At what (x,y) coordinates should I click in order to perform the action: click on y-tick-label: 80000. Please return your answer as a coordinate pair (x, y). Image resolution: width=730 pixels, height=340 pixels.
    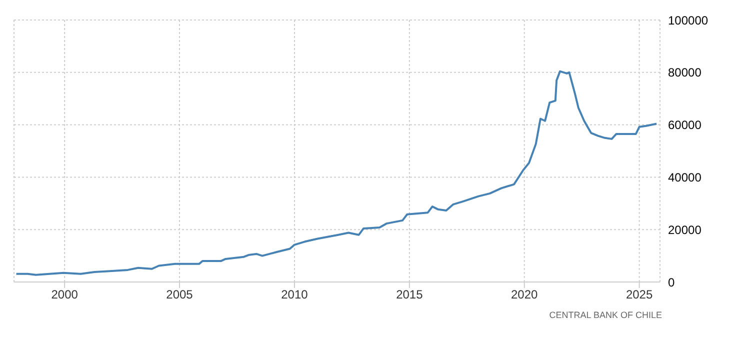
    Looking at the image, I should click on (685, 73).